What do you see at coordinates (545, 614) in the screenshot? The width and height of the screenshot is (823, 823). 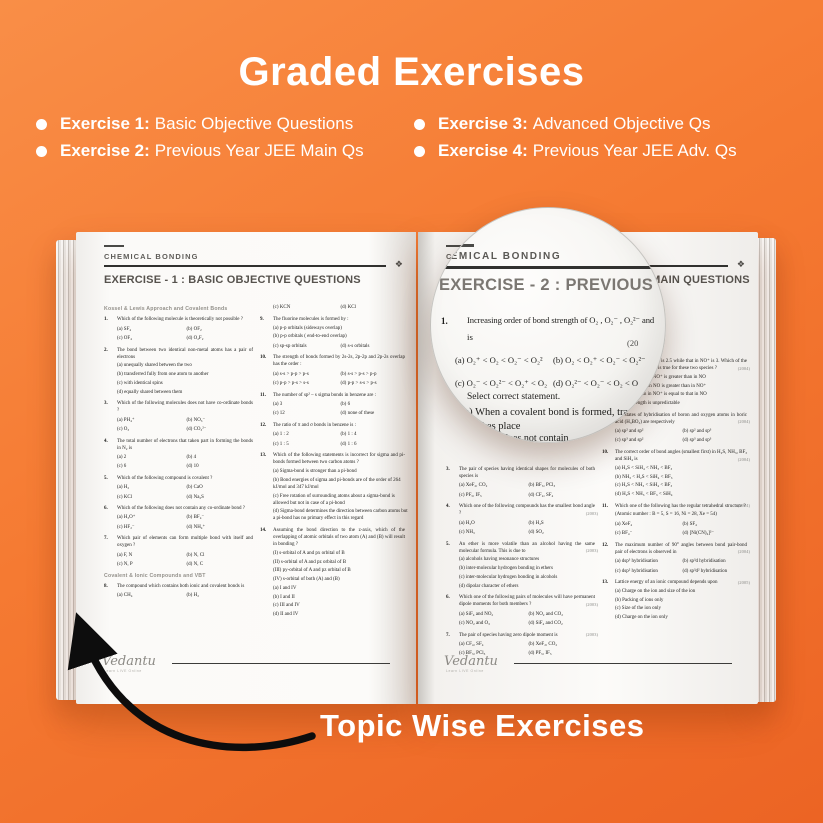 I see `option-cell: (b) NO₂ and CO₂` at bounding box center [545, 614].